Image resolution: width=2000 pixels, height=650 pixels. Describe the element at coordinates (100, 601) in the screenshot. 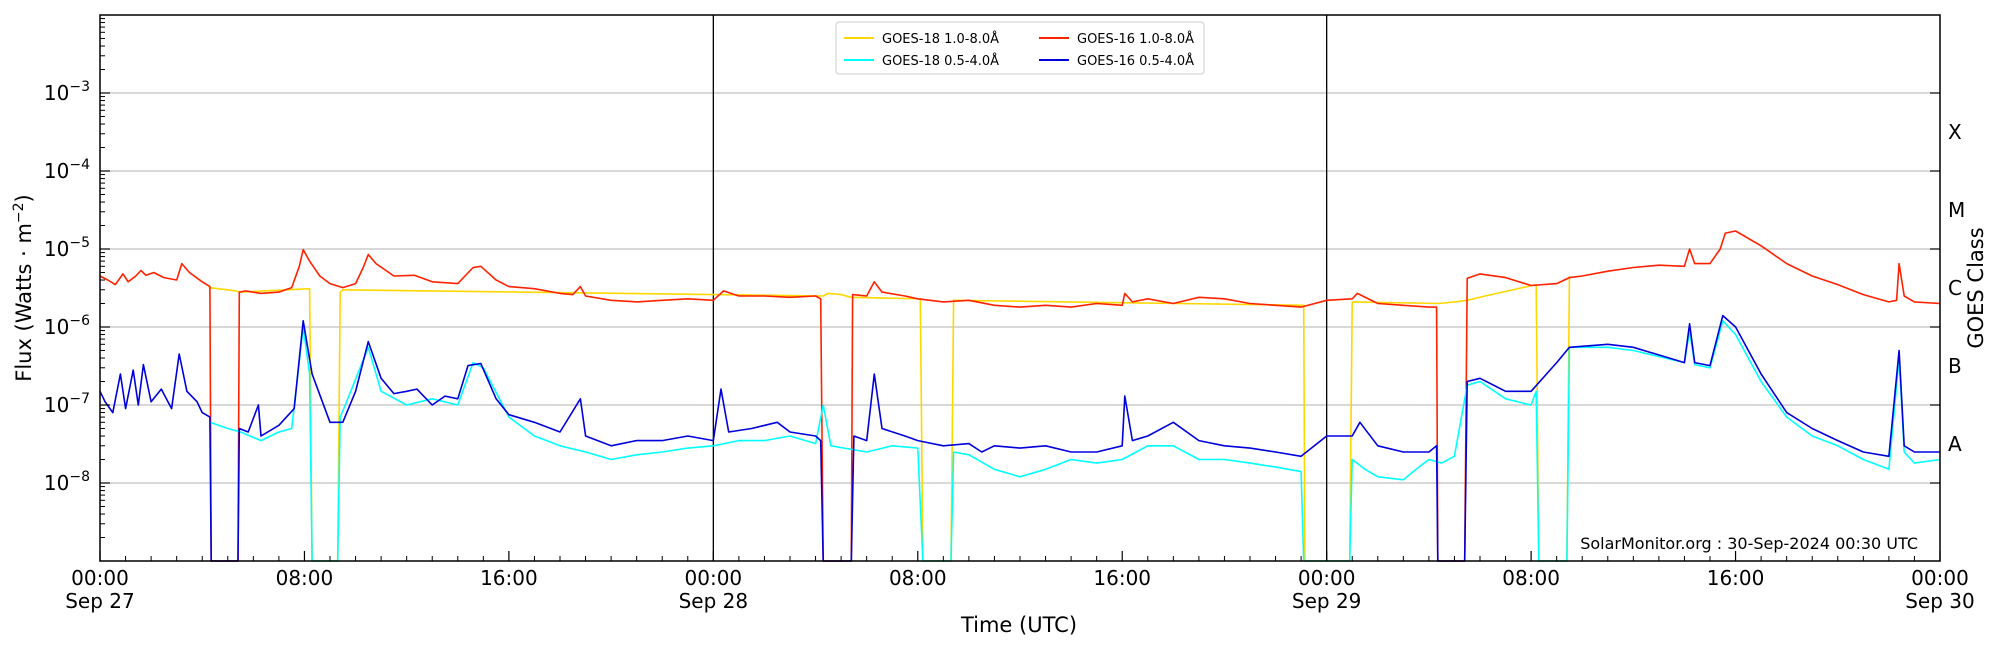

I see `x-tick-date-label: Sep 27` at that location.